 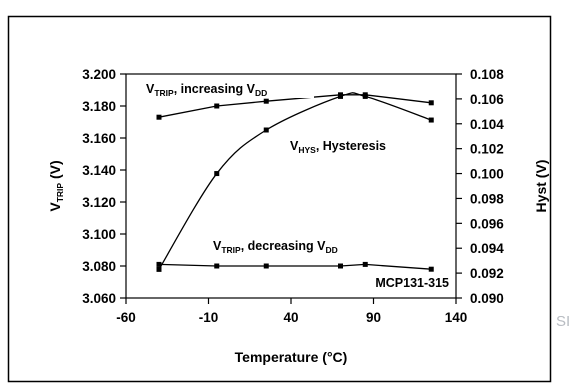 What do you see at coordinates (99, 106) in the screenshot?
I see `left-y-tick-label: 3.180` at bounding box center [99, 106].